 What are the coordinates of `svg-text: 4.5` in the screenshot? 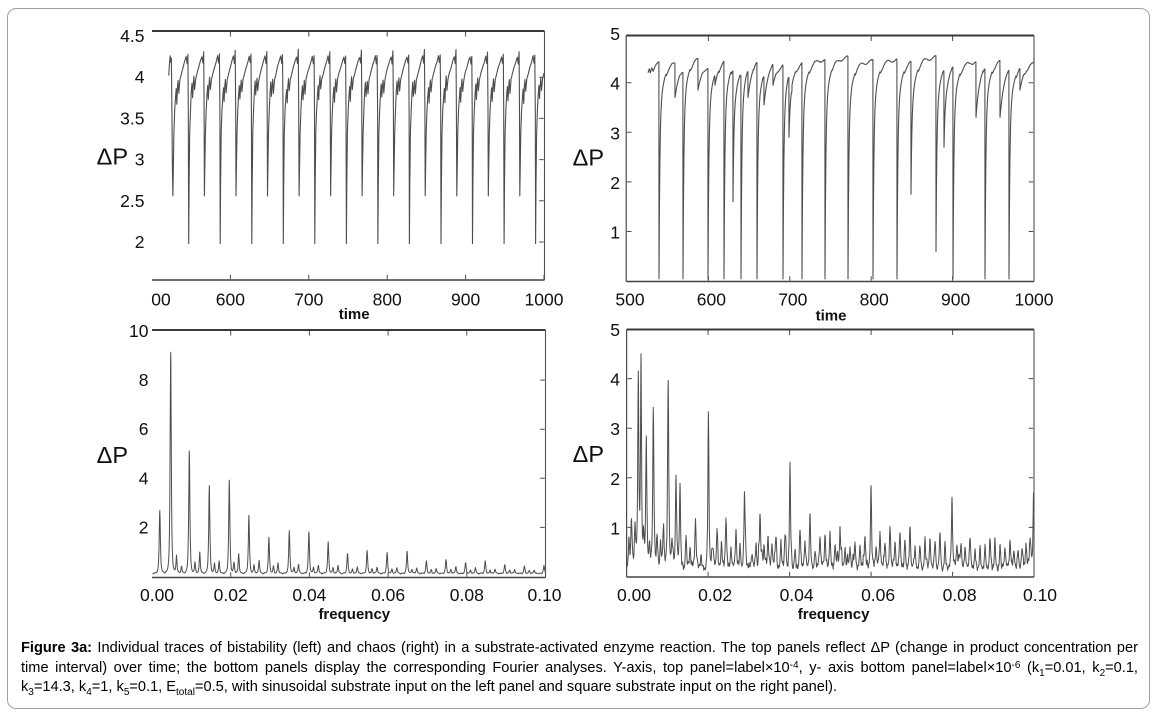 It's located at (132, 36).